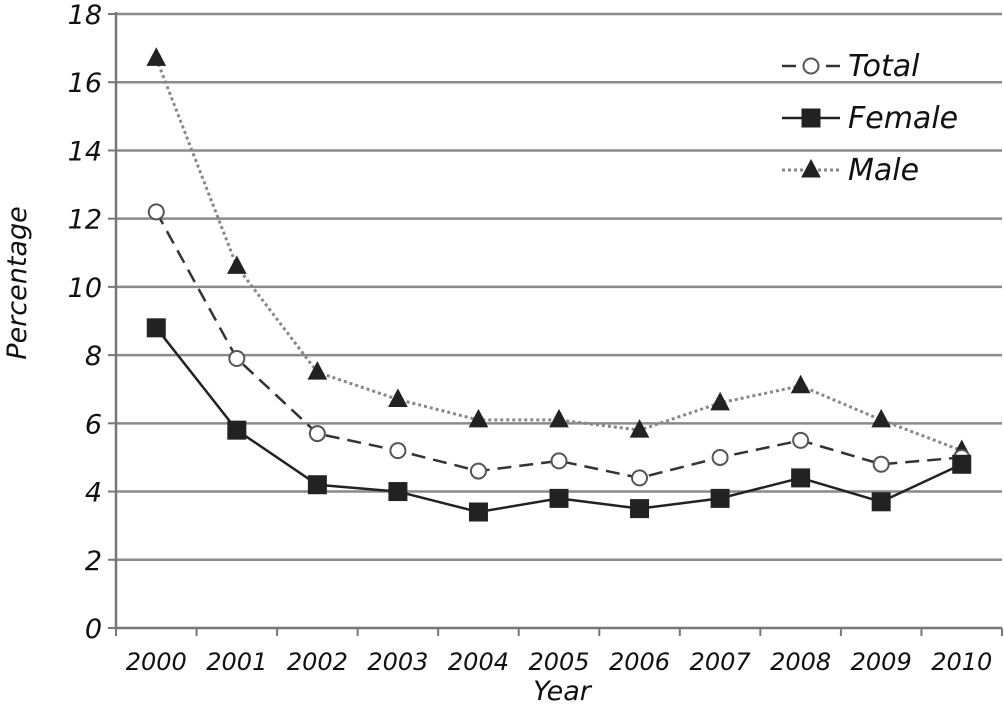 This screenshot has height=705, width=1004. Describe the element at coordinates (93, 493) in the screenshot. I see `y-tick-label: 4` at that location.